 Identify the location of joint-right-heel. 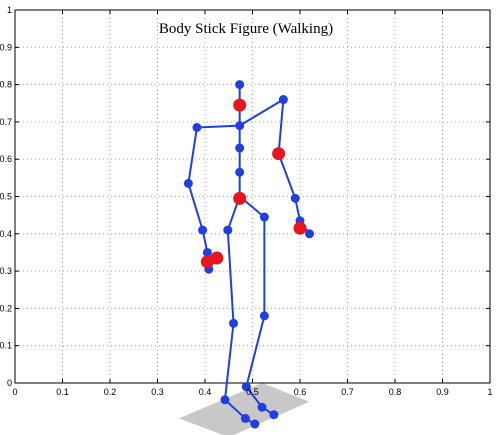
(245, 418).